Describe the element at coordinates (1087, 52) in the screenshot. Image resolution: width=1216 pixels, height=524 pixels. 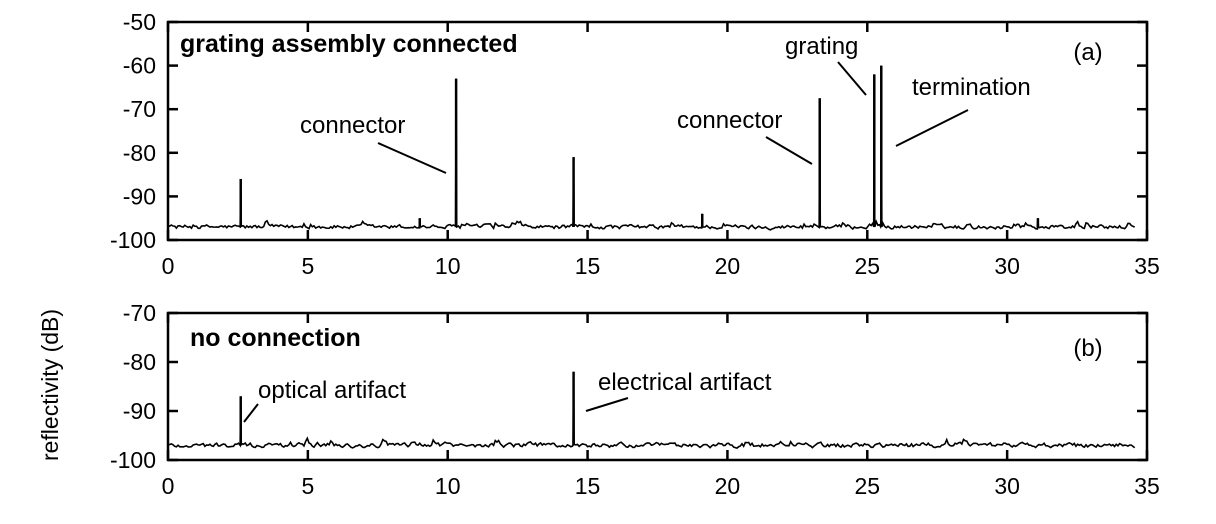
I see `panel-label: (a)` at that location.